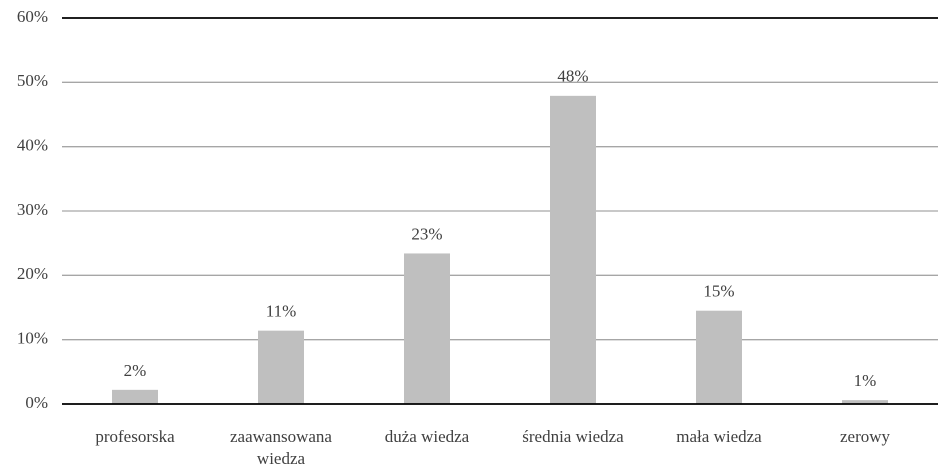  What do you see at coordinates (572, 76) in the screenshot?
I see `value-label: 48%` at bounding box center [572, 76].